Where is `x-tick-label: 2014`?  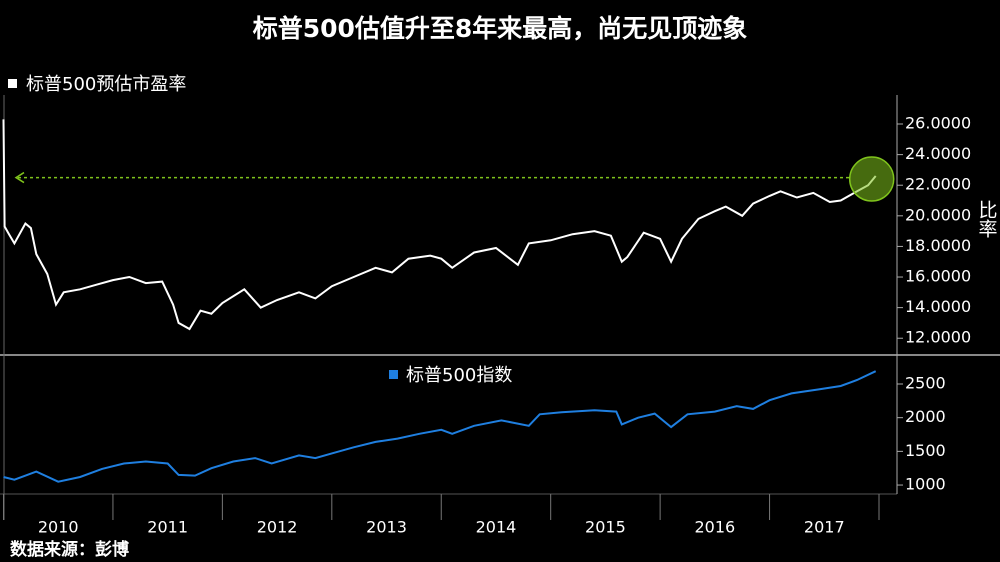 x-tick-label: 2014 is located at coordinates (496, 527).